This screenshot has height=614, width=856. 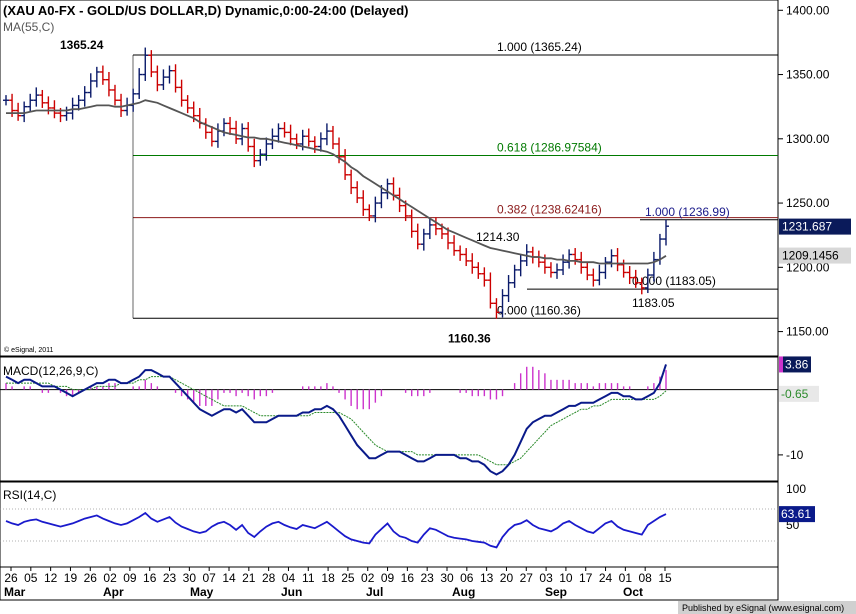 I want to click on xaxis-tick-label: 12, so click(x=51, y=578).